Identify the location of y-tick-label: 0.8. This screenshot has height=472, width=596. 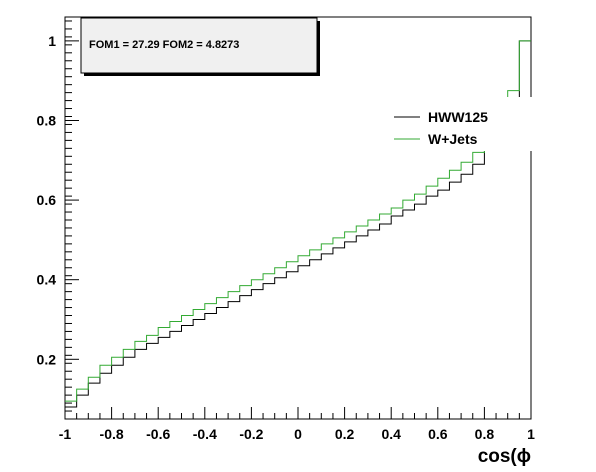
(47, 120).